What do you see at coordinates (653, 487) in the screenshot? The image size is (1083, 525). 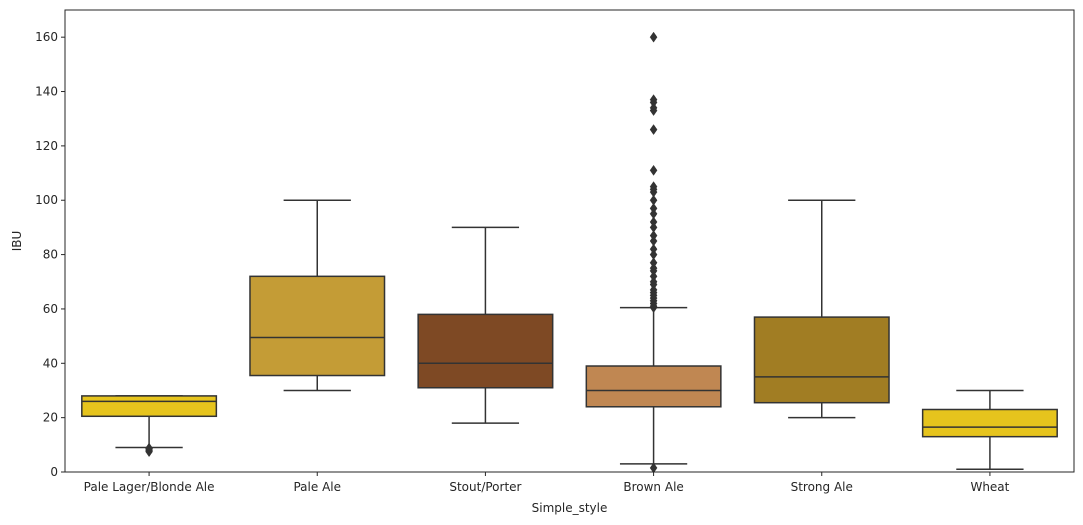 I see `x-tick-label: Brown Ale` at bounding box center [653, 487].